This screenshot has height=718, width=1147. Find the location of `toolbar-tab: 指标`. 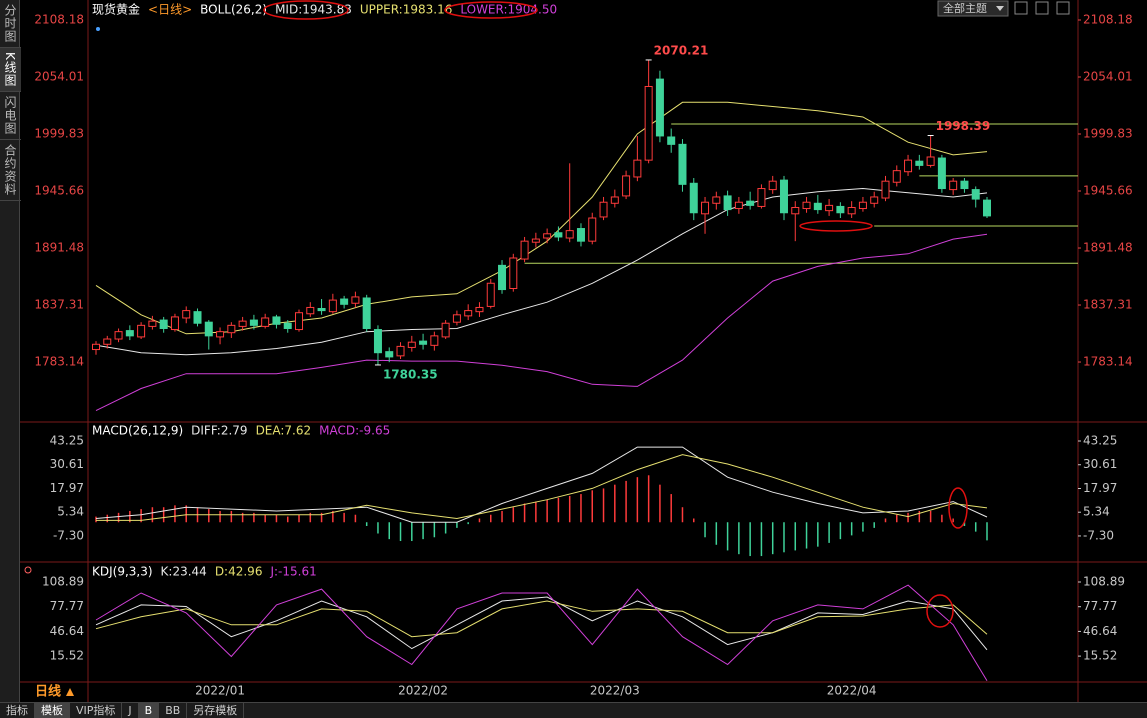

toolbar-tab: 指标 is located at coordinates (17, 710).